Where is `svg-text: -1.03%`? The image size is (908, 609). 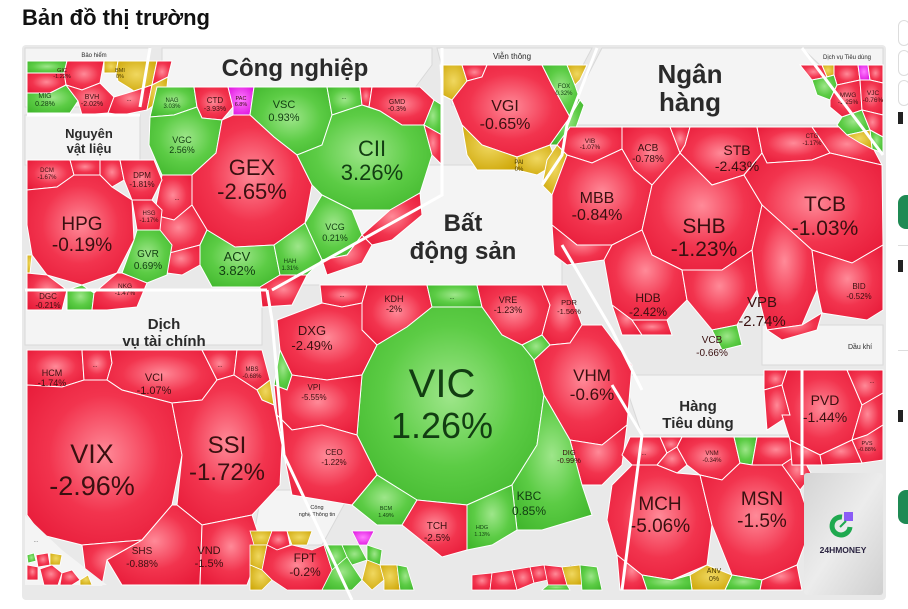
svg-text: -1.03% is located at coordinates (825, 228).